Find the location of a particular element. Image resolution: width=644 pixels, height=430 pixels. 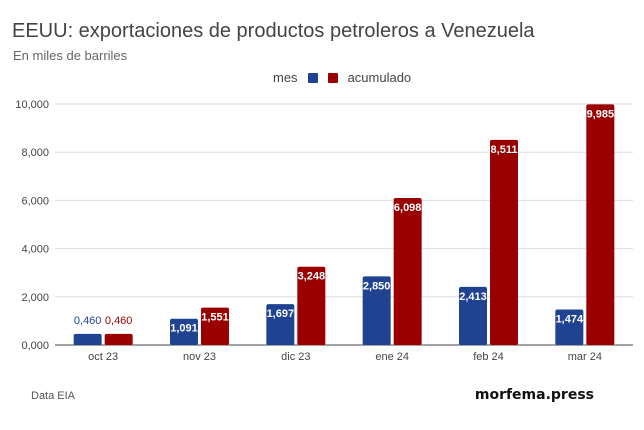

x-tick-label: dic 23 is located at coordinates (295, 357).